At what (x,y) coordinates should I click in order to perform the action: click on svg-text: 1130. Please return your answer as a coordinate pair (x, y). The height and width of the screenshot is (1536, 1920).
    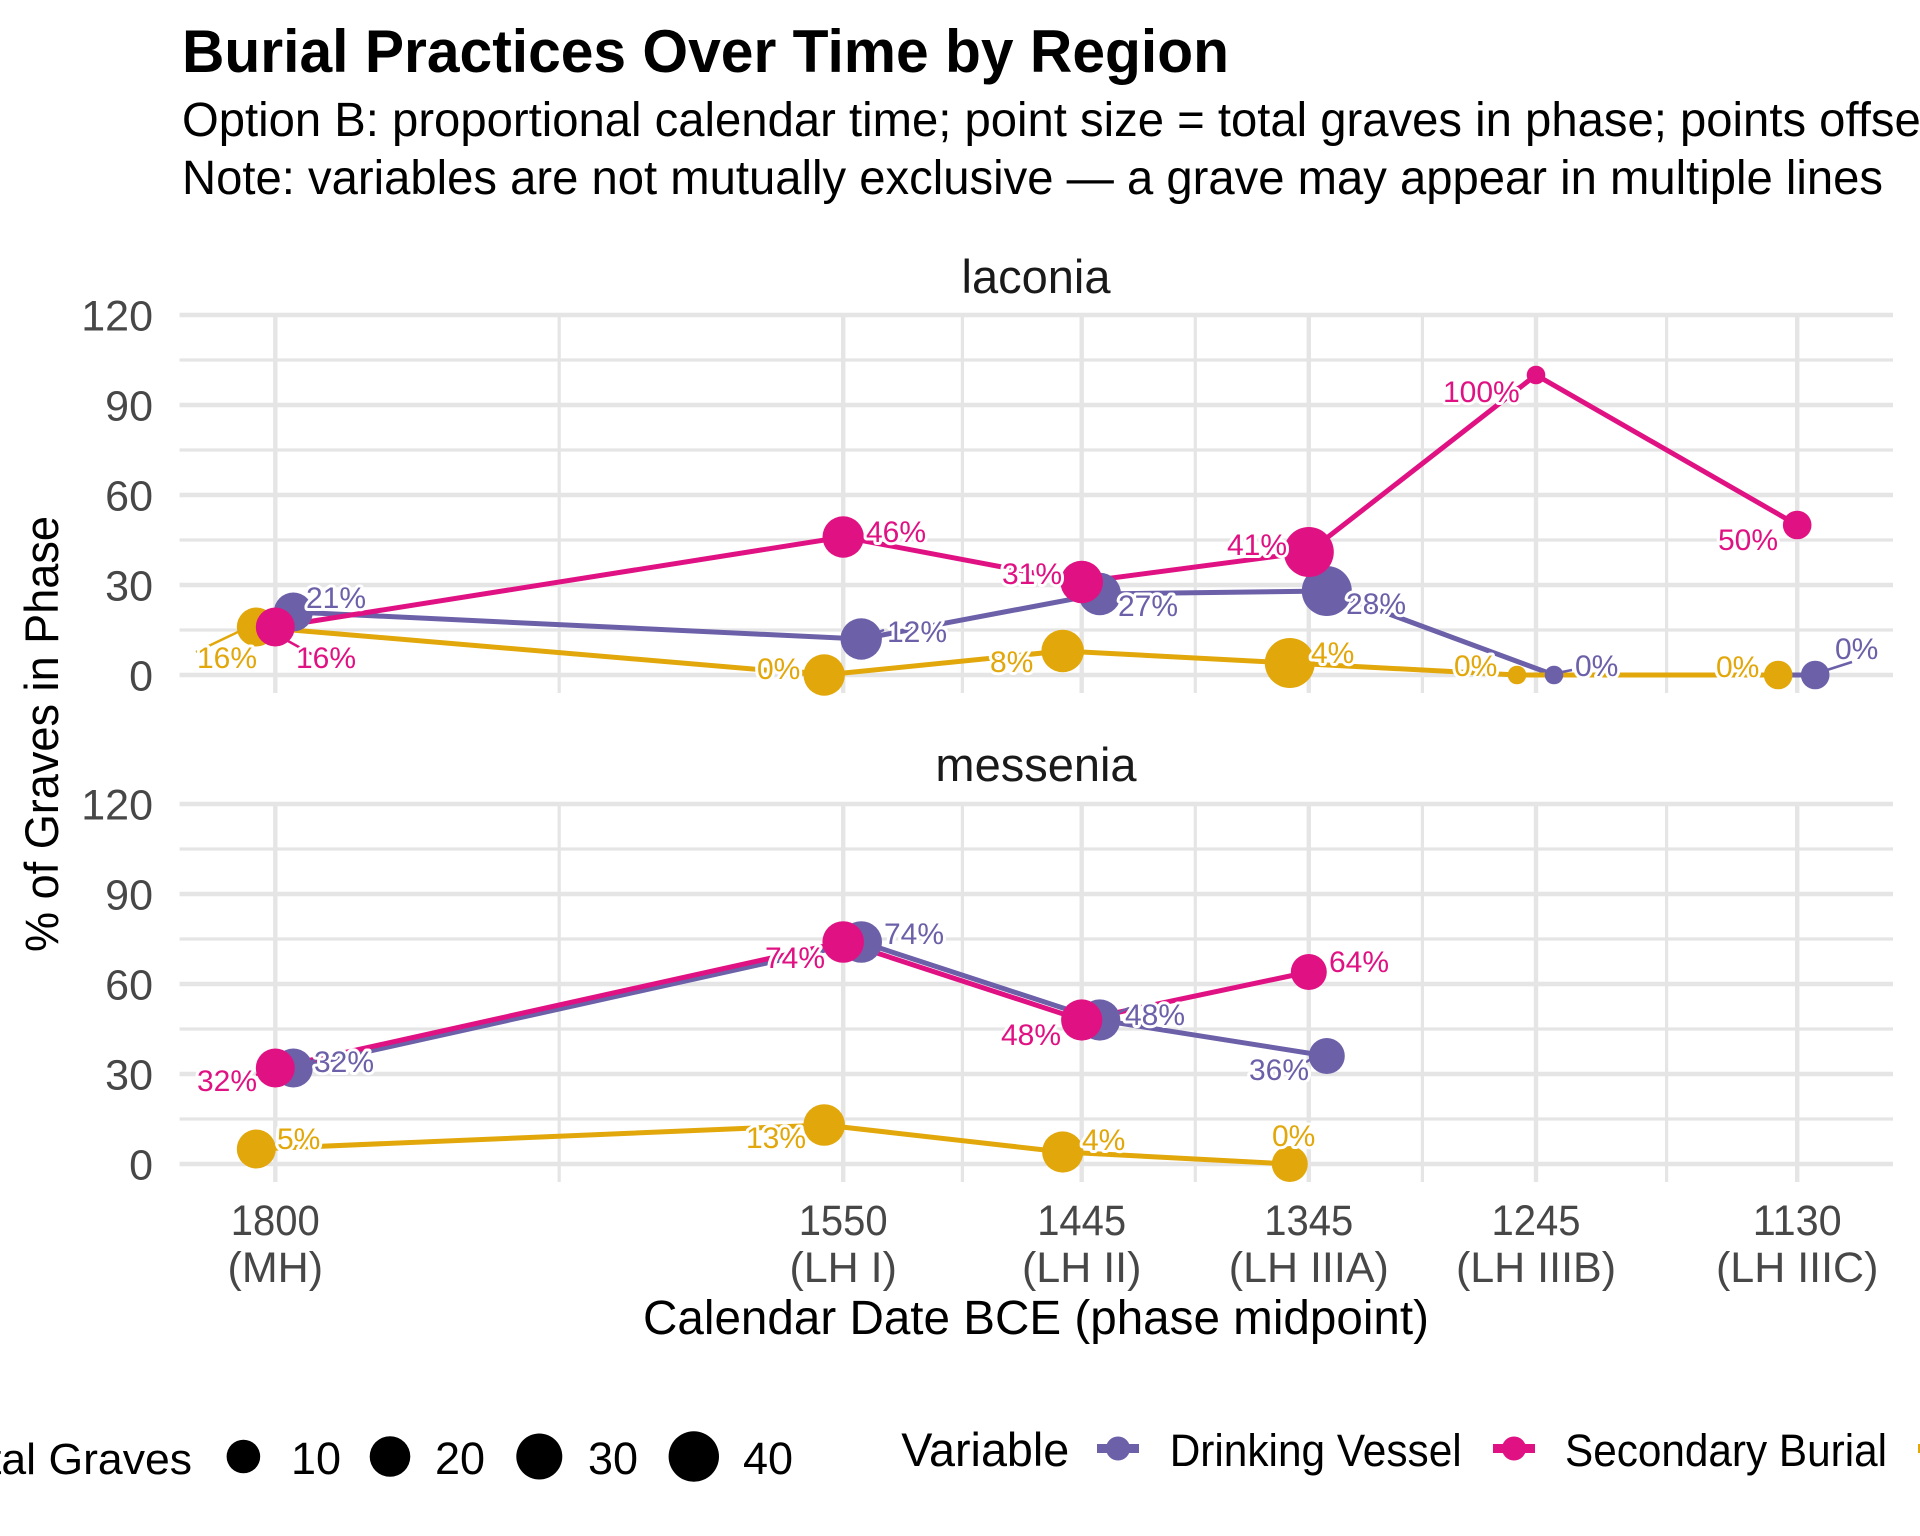
    Looking at the image, I should click on (1797, 1221).